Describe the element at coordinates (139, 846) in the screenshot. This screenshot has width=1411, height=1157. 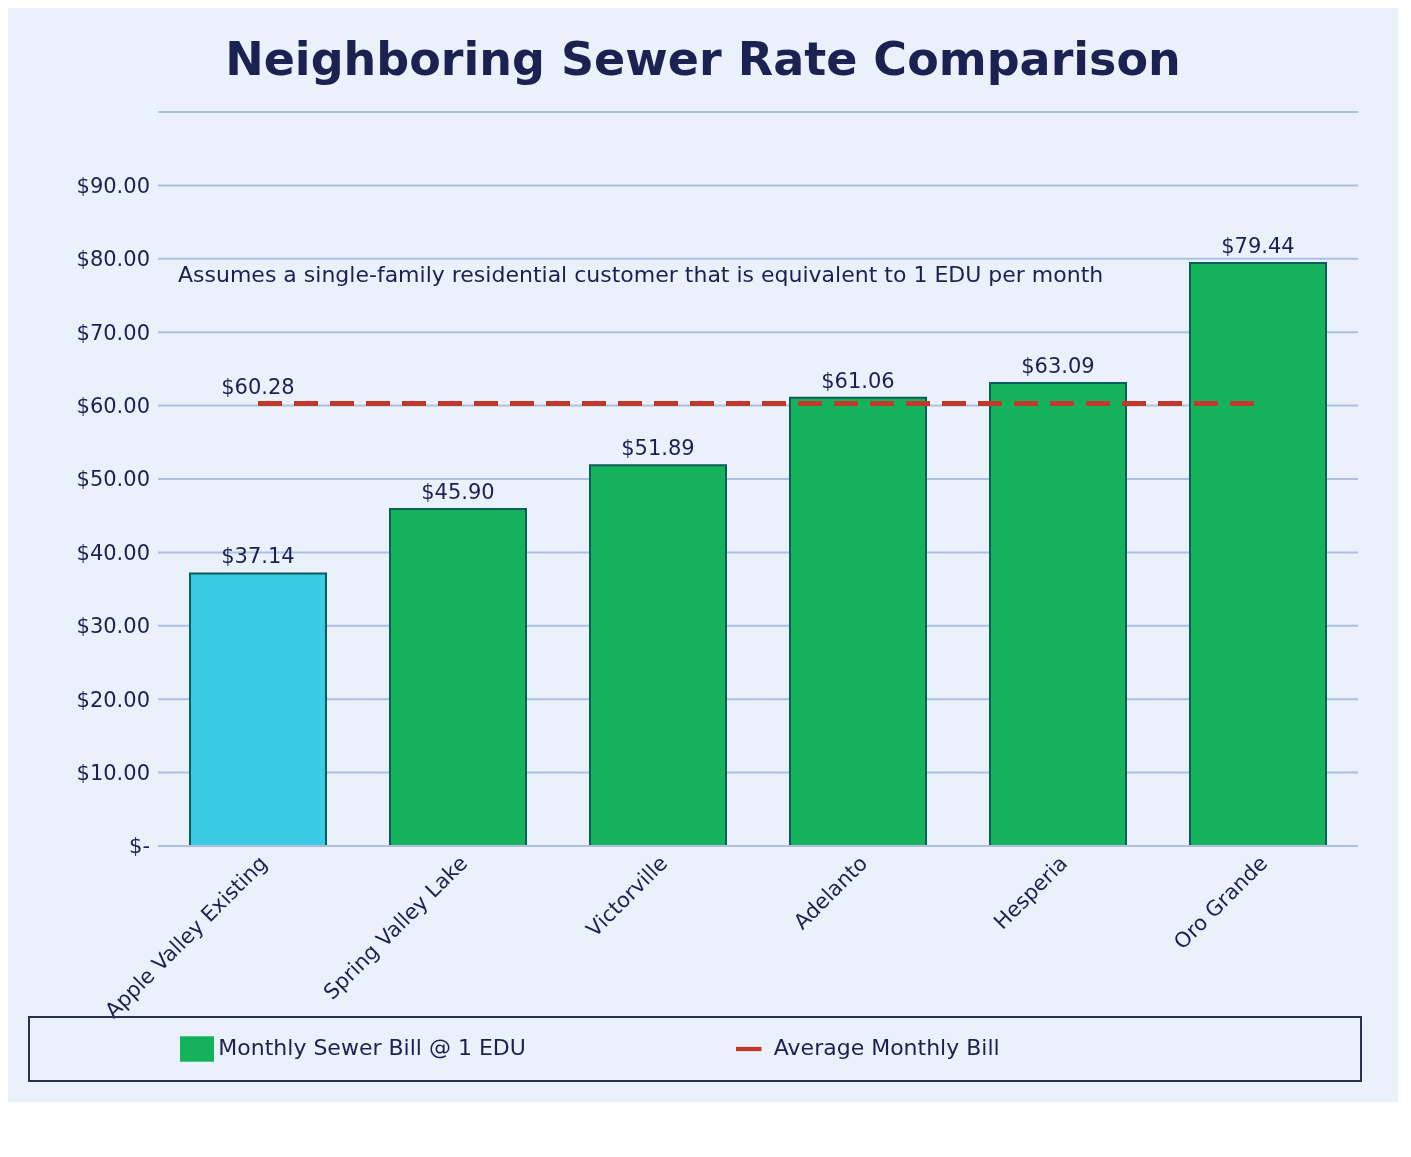
I see `y-tick-label: $-` at that location.